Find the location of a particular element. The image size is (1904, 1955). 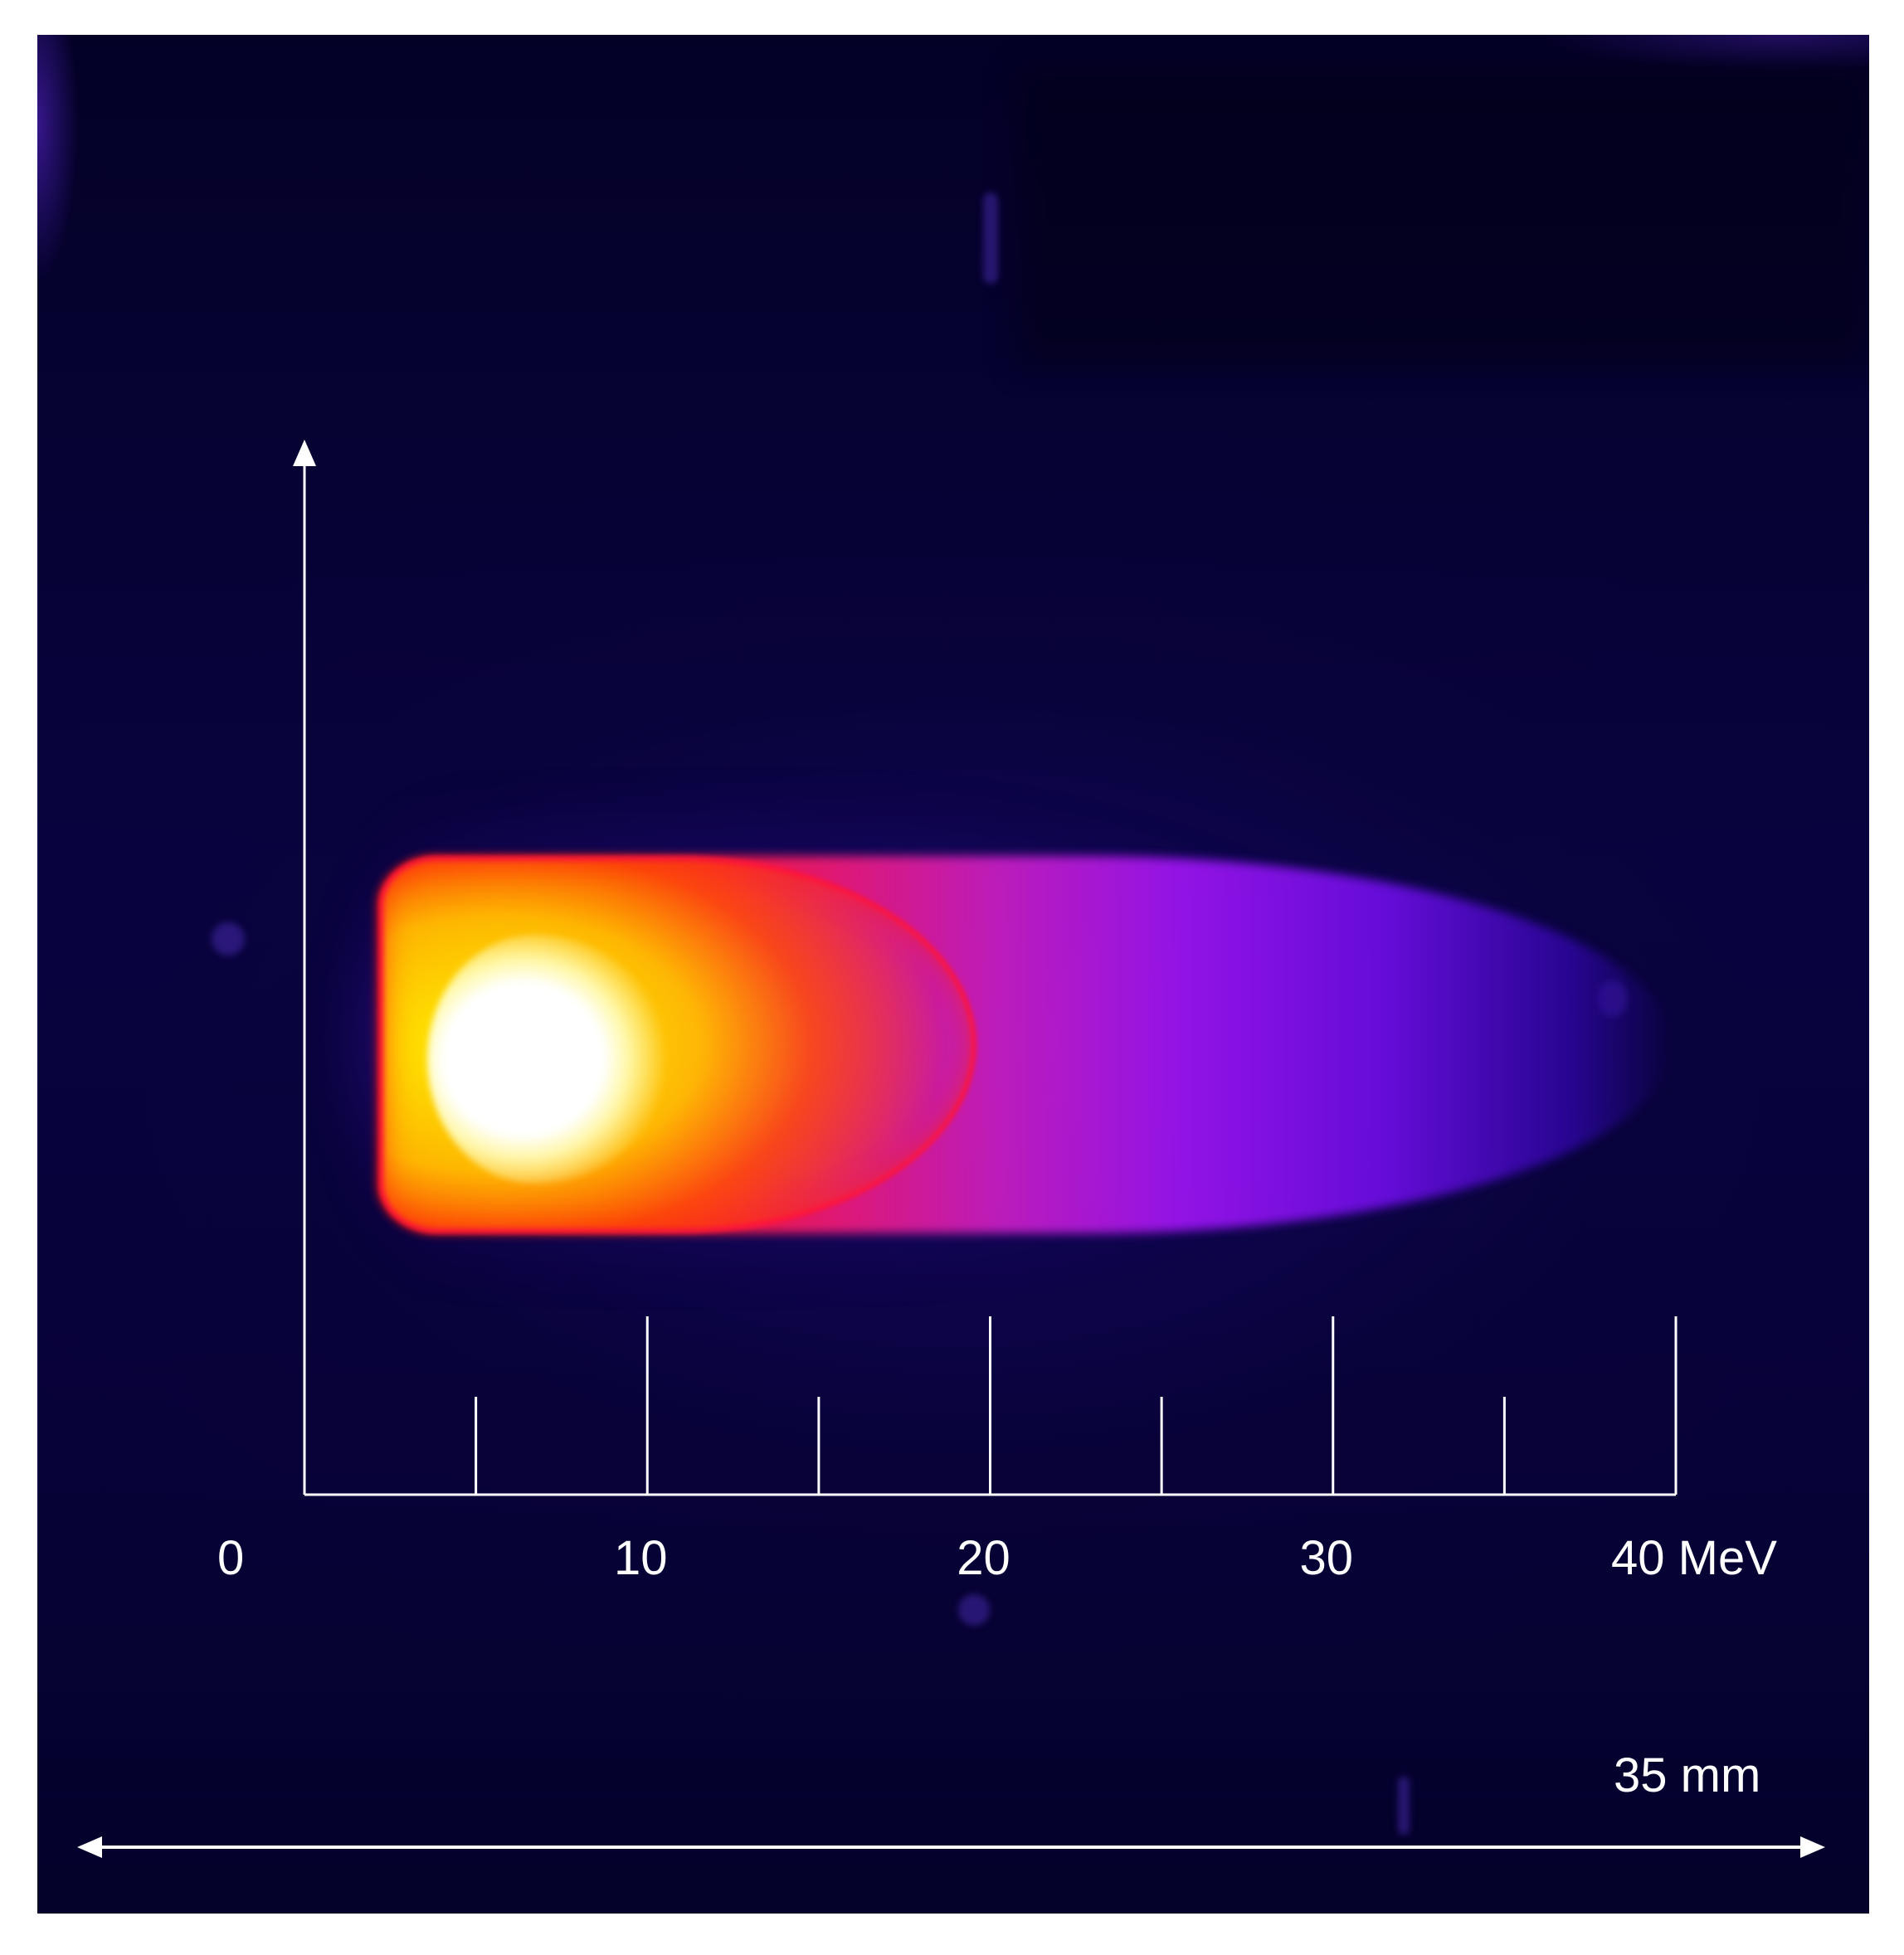

scale-bar-left-arrowhead is located at coordinates (89, 1847).